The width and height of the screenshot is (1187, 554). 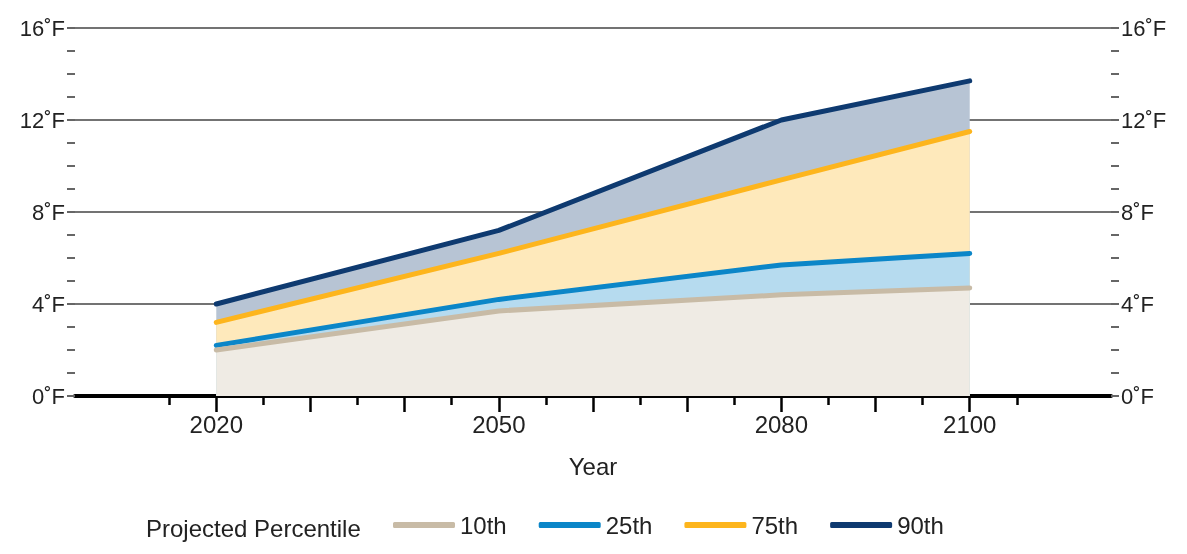 What do you see at coordinates (920, 525) in the screenshot?
I see `legend-label: 90th` at bounding box center [920, 525].